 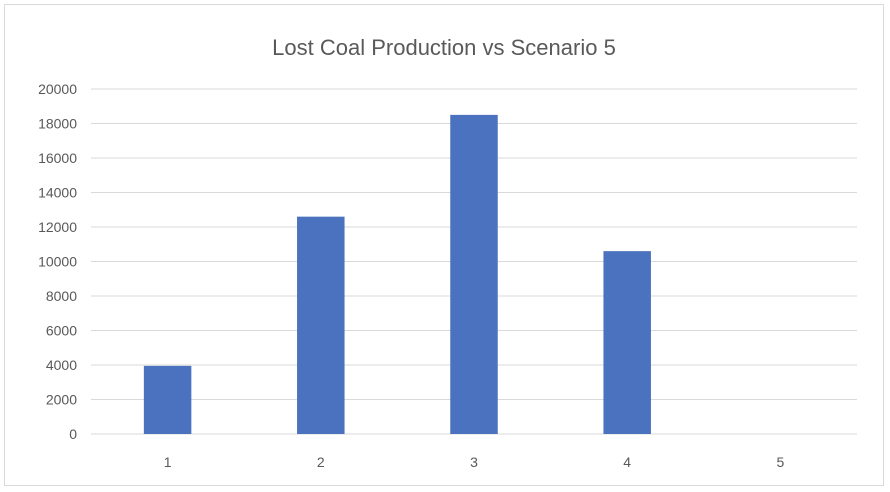 What do you see at coordinates (57, 227) in the screenshot?
I see `y-tick-label: 12000` at bounding box center [57, 227].